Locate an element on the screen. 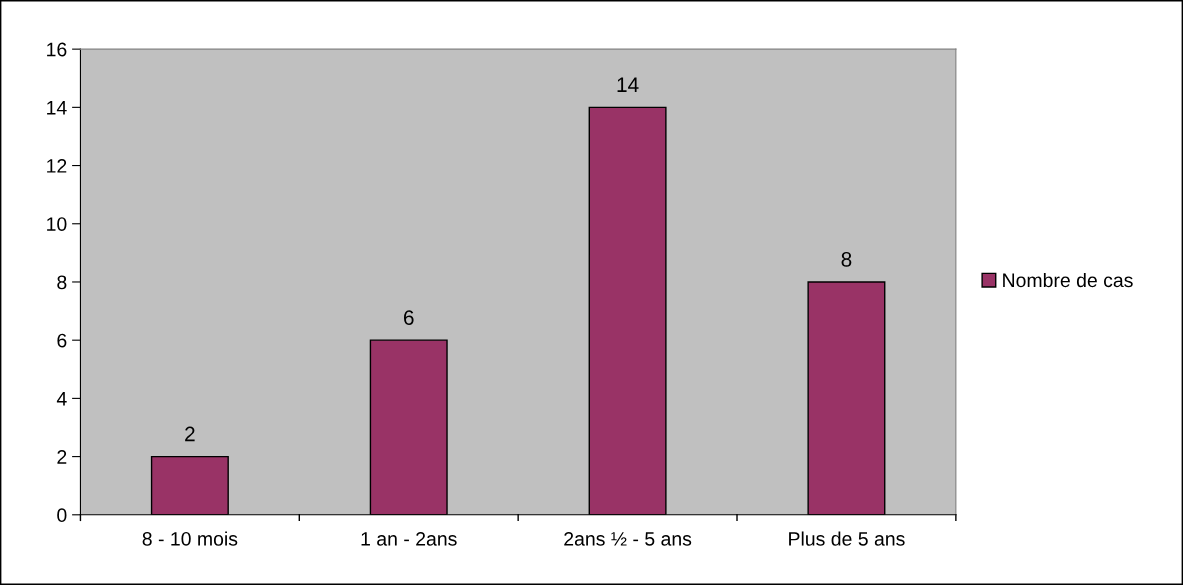  data-label: 2 is located at coordinates (190, 434).